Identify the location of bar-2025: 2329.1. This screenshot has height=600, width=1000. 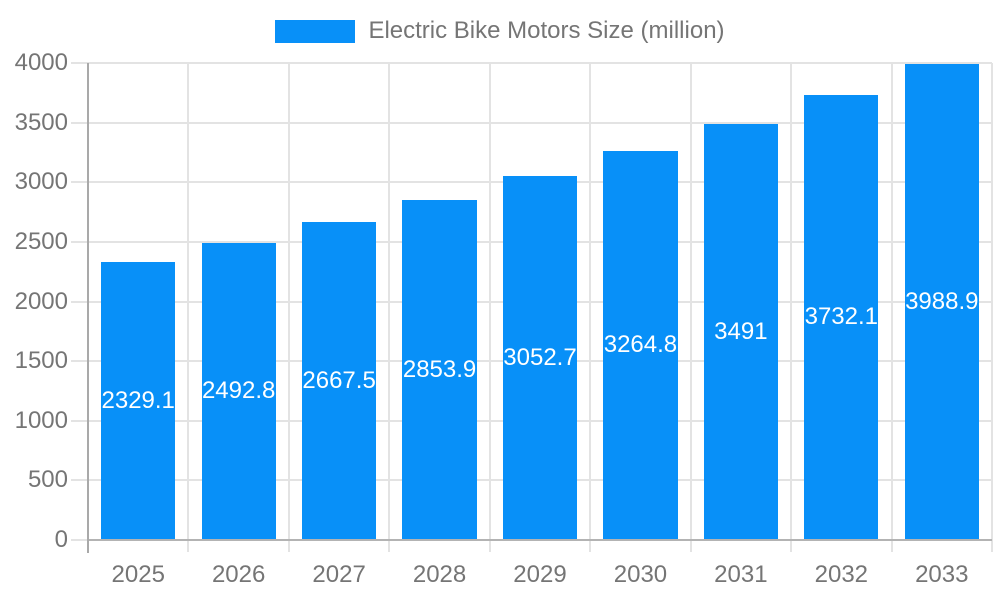
(138, 401).